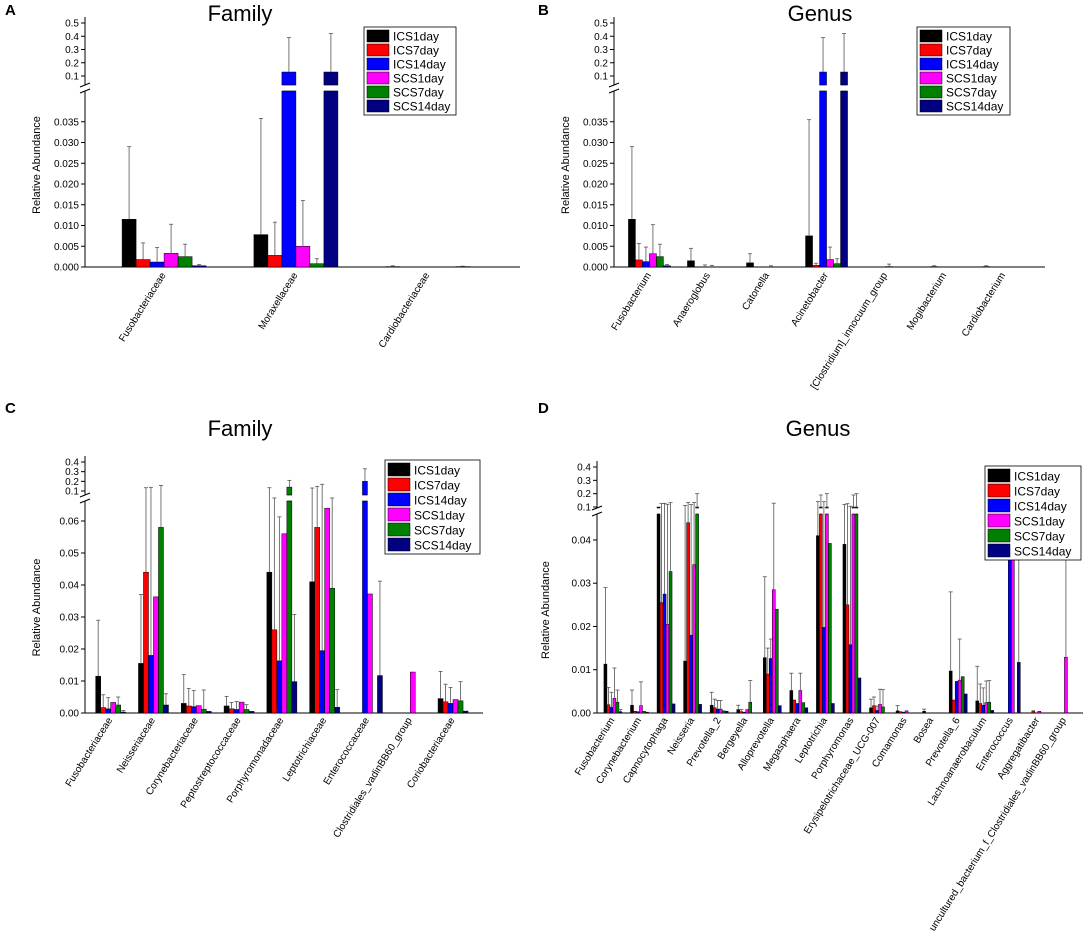  Describe the element at coordinates (1040, 507) in the screenshot. I see `legend-label: ICS14day` at that location.